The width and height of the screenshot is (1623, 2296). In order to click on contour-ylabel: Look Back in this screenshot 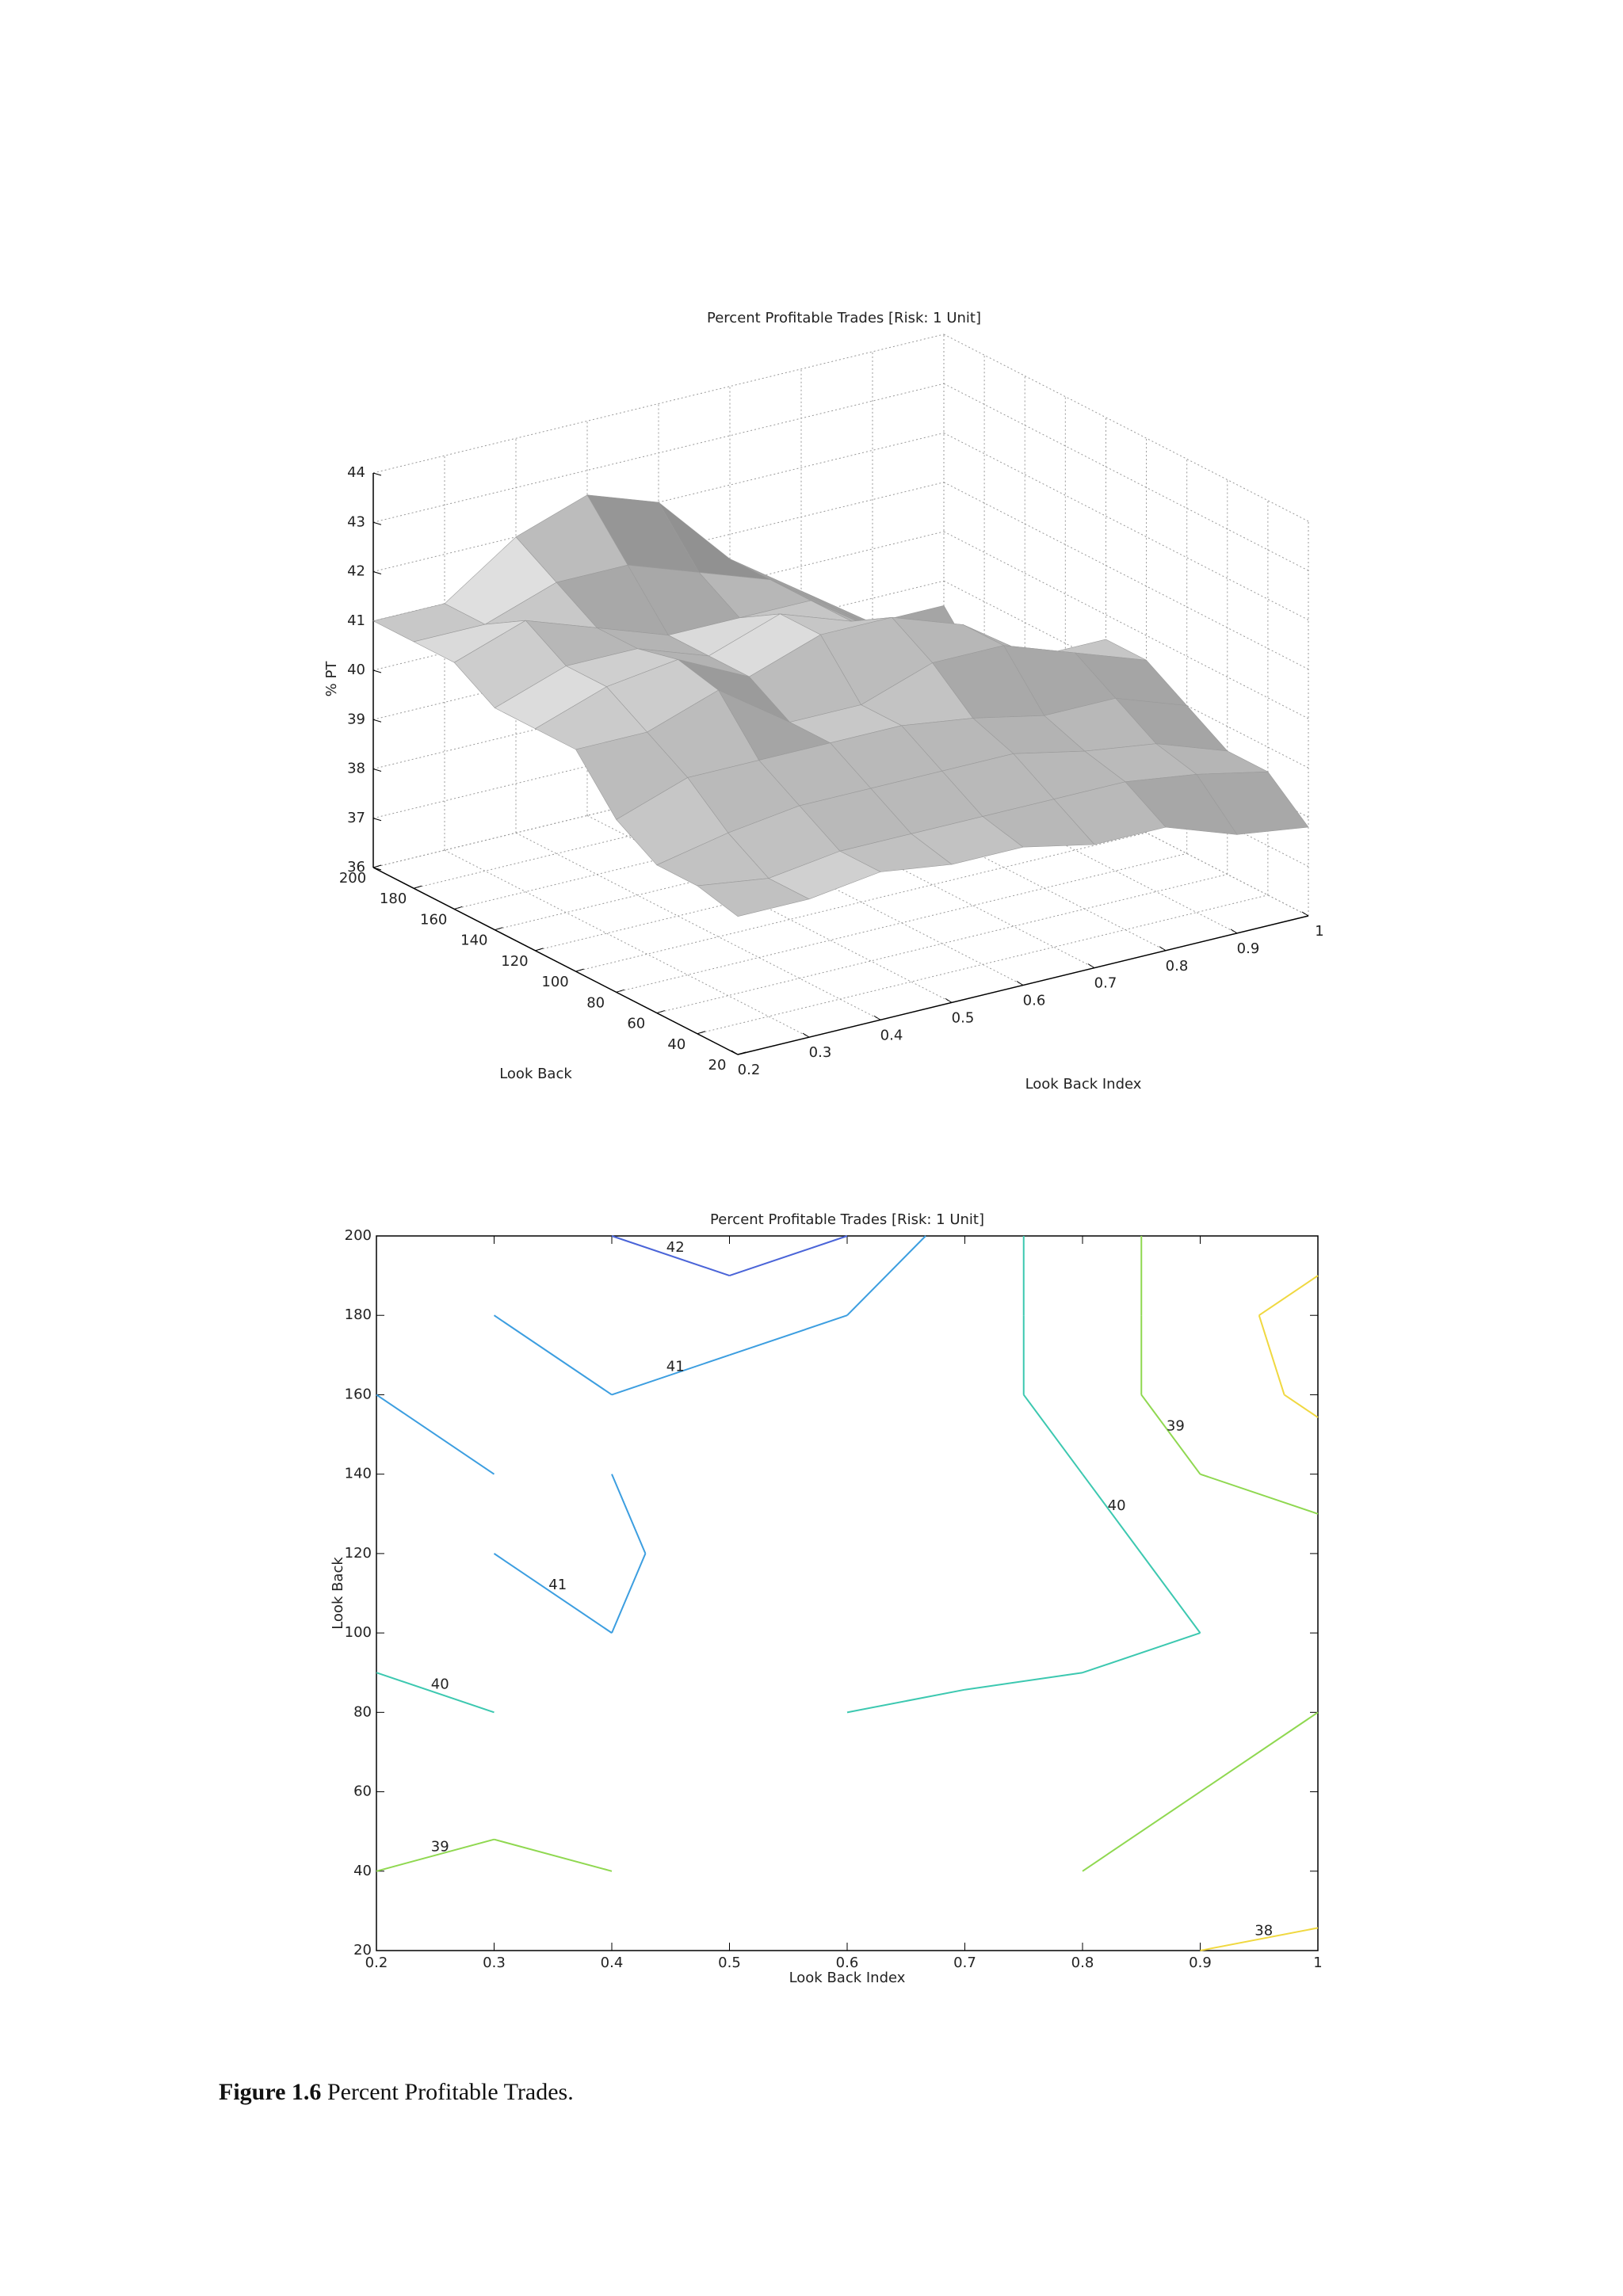, I will do `click(338, 1593)`.